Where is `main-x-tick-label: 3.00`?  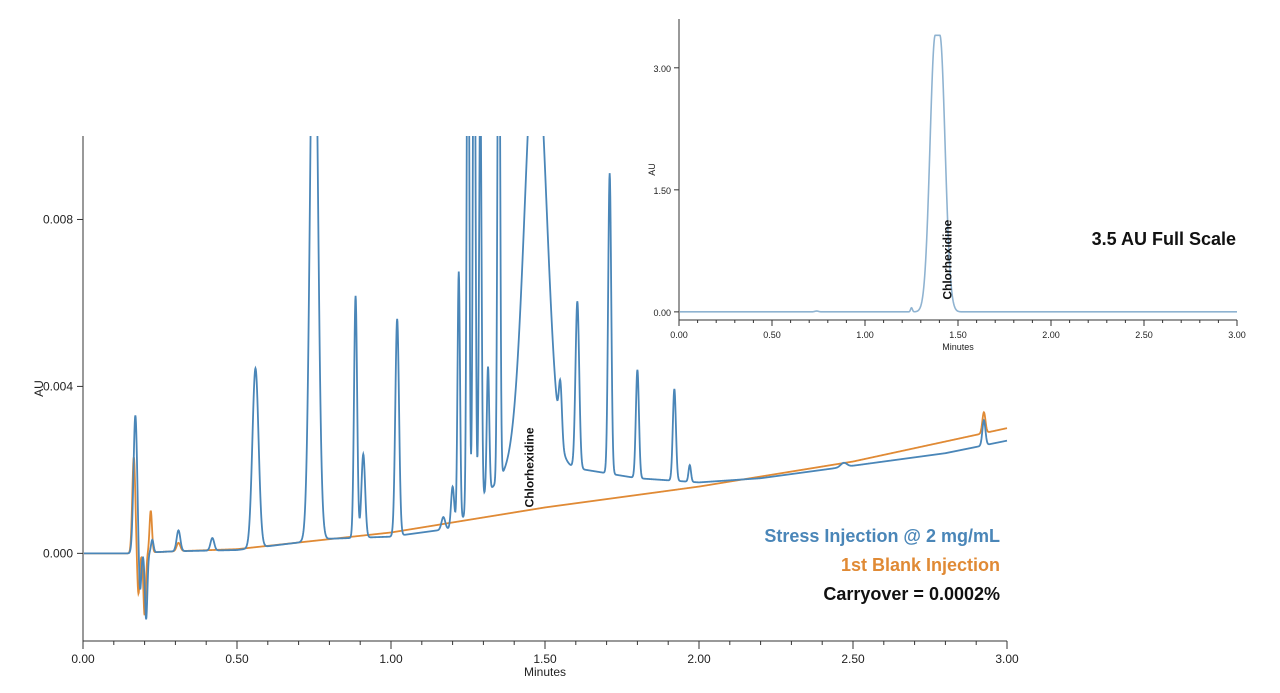
main-x-tick-label: 3.00 is located at coordinates (1007, 659).